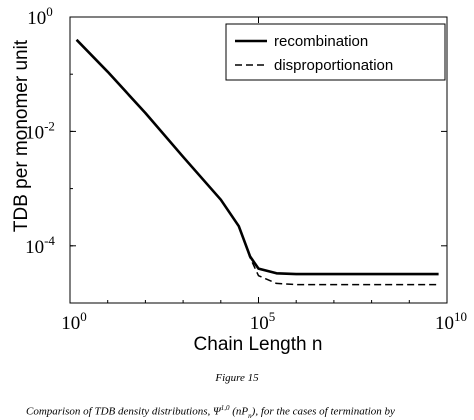 This screenshot has width=474, height=420. I want to click on caption-mid: (nP, so click(239, 411).